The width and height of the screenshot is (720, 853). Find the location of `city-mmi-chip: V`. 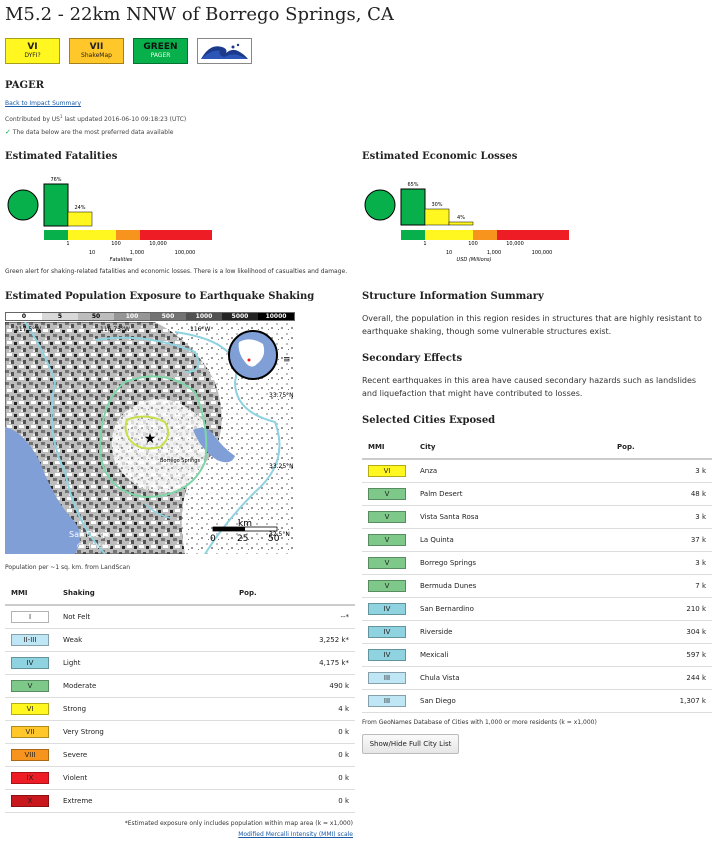

city-mmi-chip: V is located at coordinates (387, 563).